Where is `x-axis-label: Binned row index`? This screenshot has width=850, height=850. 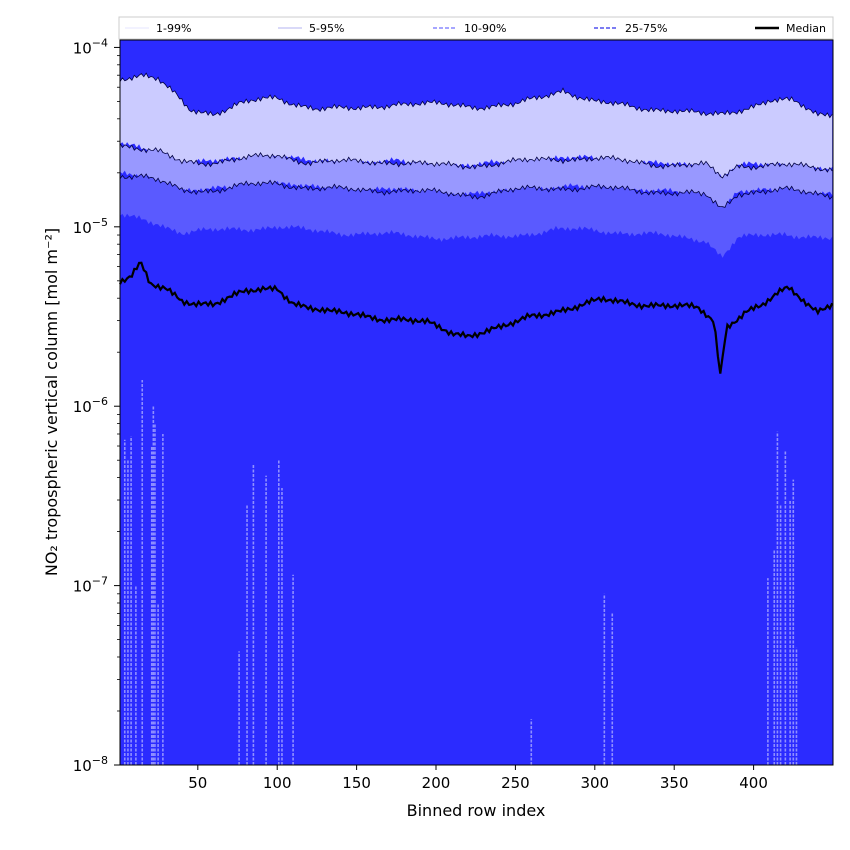 x-axis-label: Binned row index is located at coordinates (476, 810).